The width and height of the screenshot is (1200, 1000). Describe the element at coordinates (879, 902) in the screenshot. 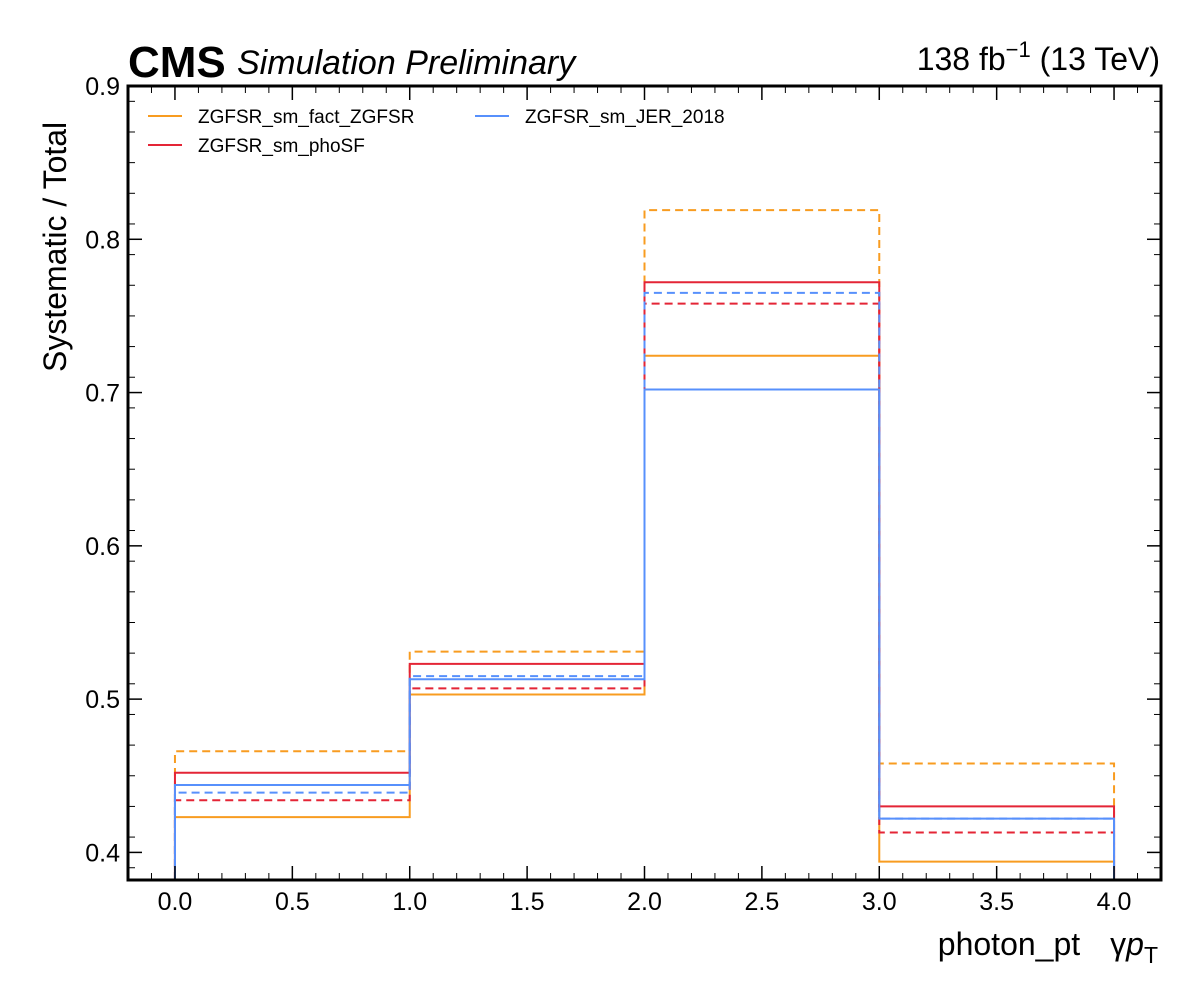

I see `x-tick-label: 3.0` at that location.